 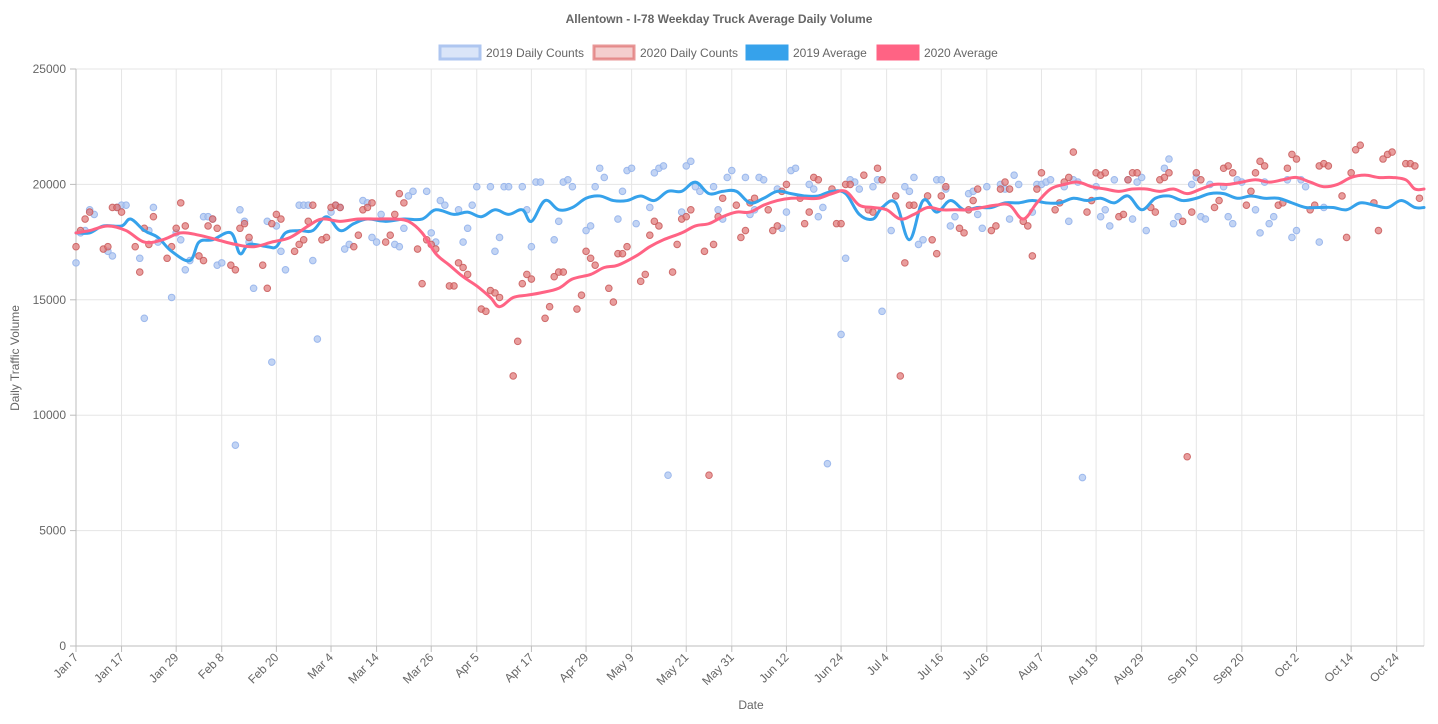 I want to click on legend-item-2020-average: 2020 Average, so click(x=937, y=52).